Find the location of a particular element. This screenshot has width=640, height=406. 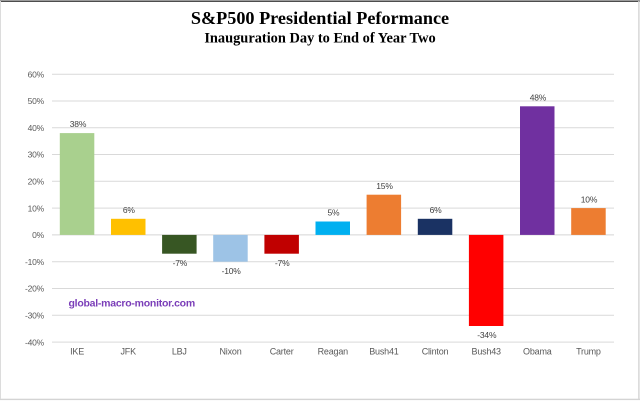

svg-text: Bush41 is located at coordinates (384, 352).